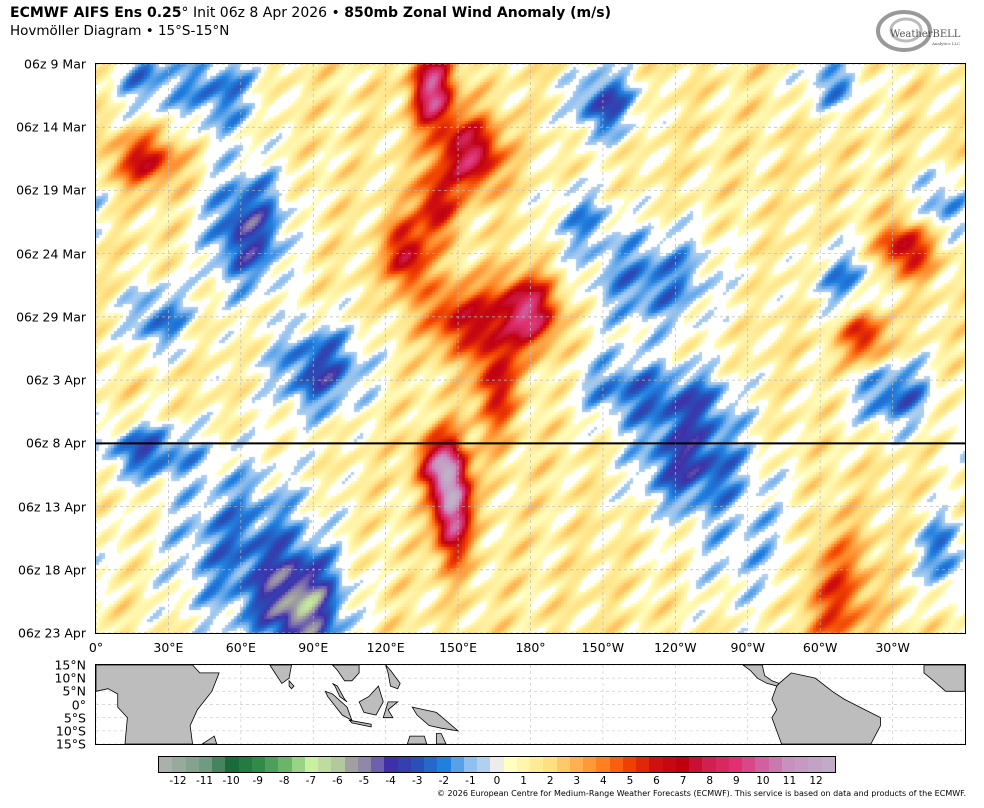 Image resolution: width=984 pixels, height=808 pixels. Describe the element at coordinates (393, 677) in the screenshot. I see `land-philippines` at that location.